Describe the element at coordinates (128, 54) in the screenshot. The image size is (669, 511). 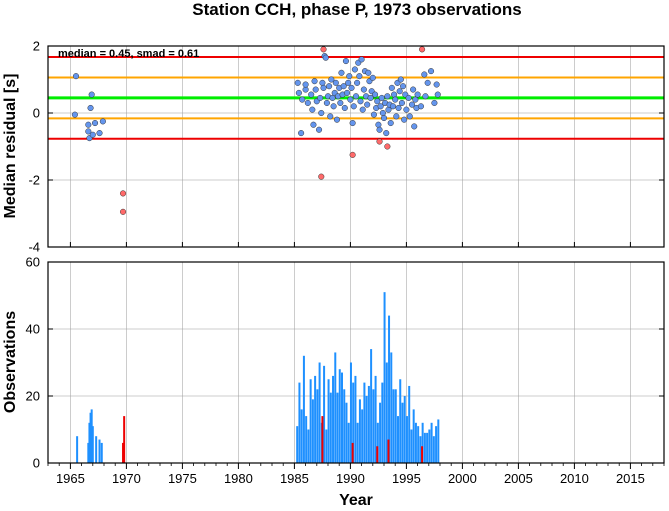
I see `median-smad-annotation: median = 0.45, smad = 0.61` at that location.